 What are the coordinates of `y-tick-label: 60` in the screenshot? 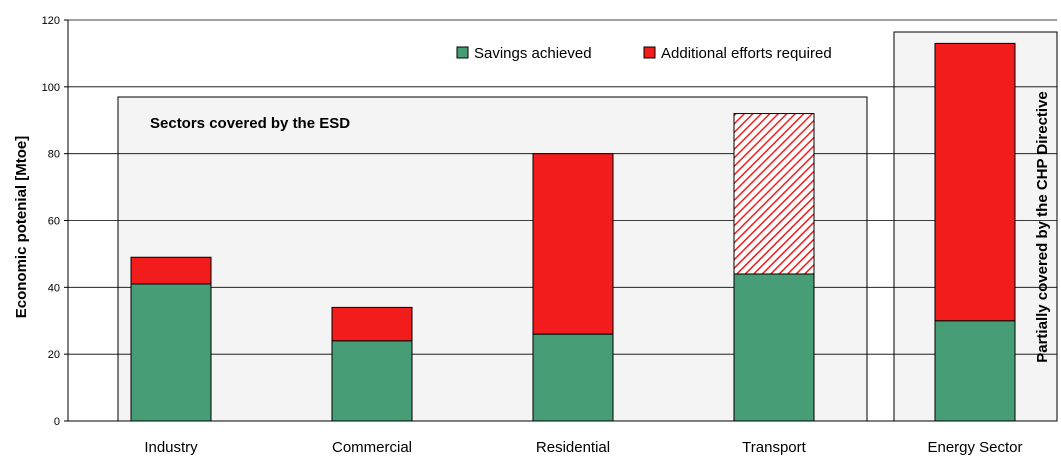 It's located at (54, 222).